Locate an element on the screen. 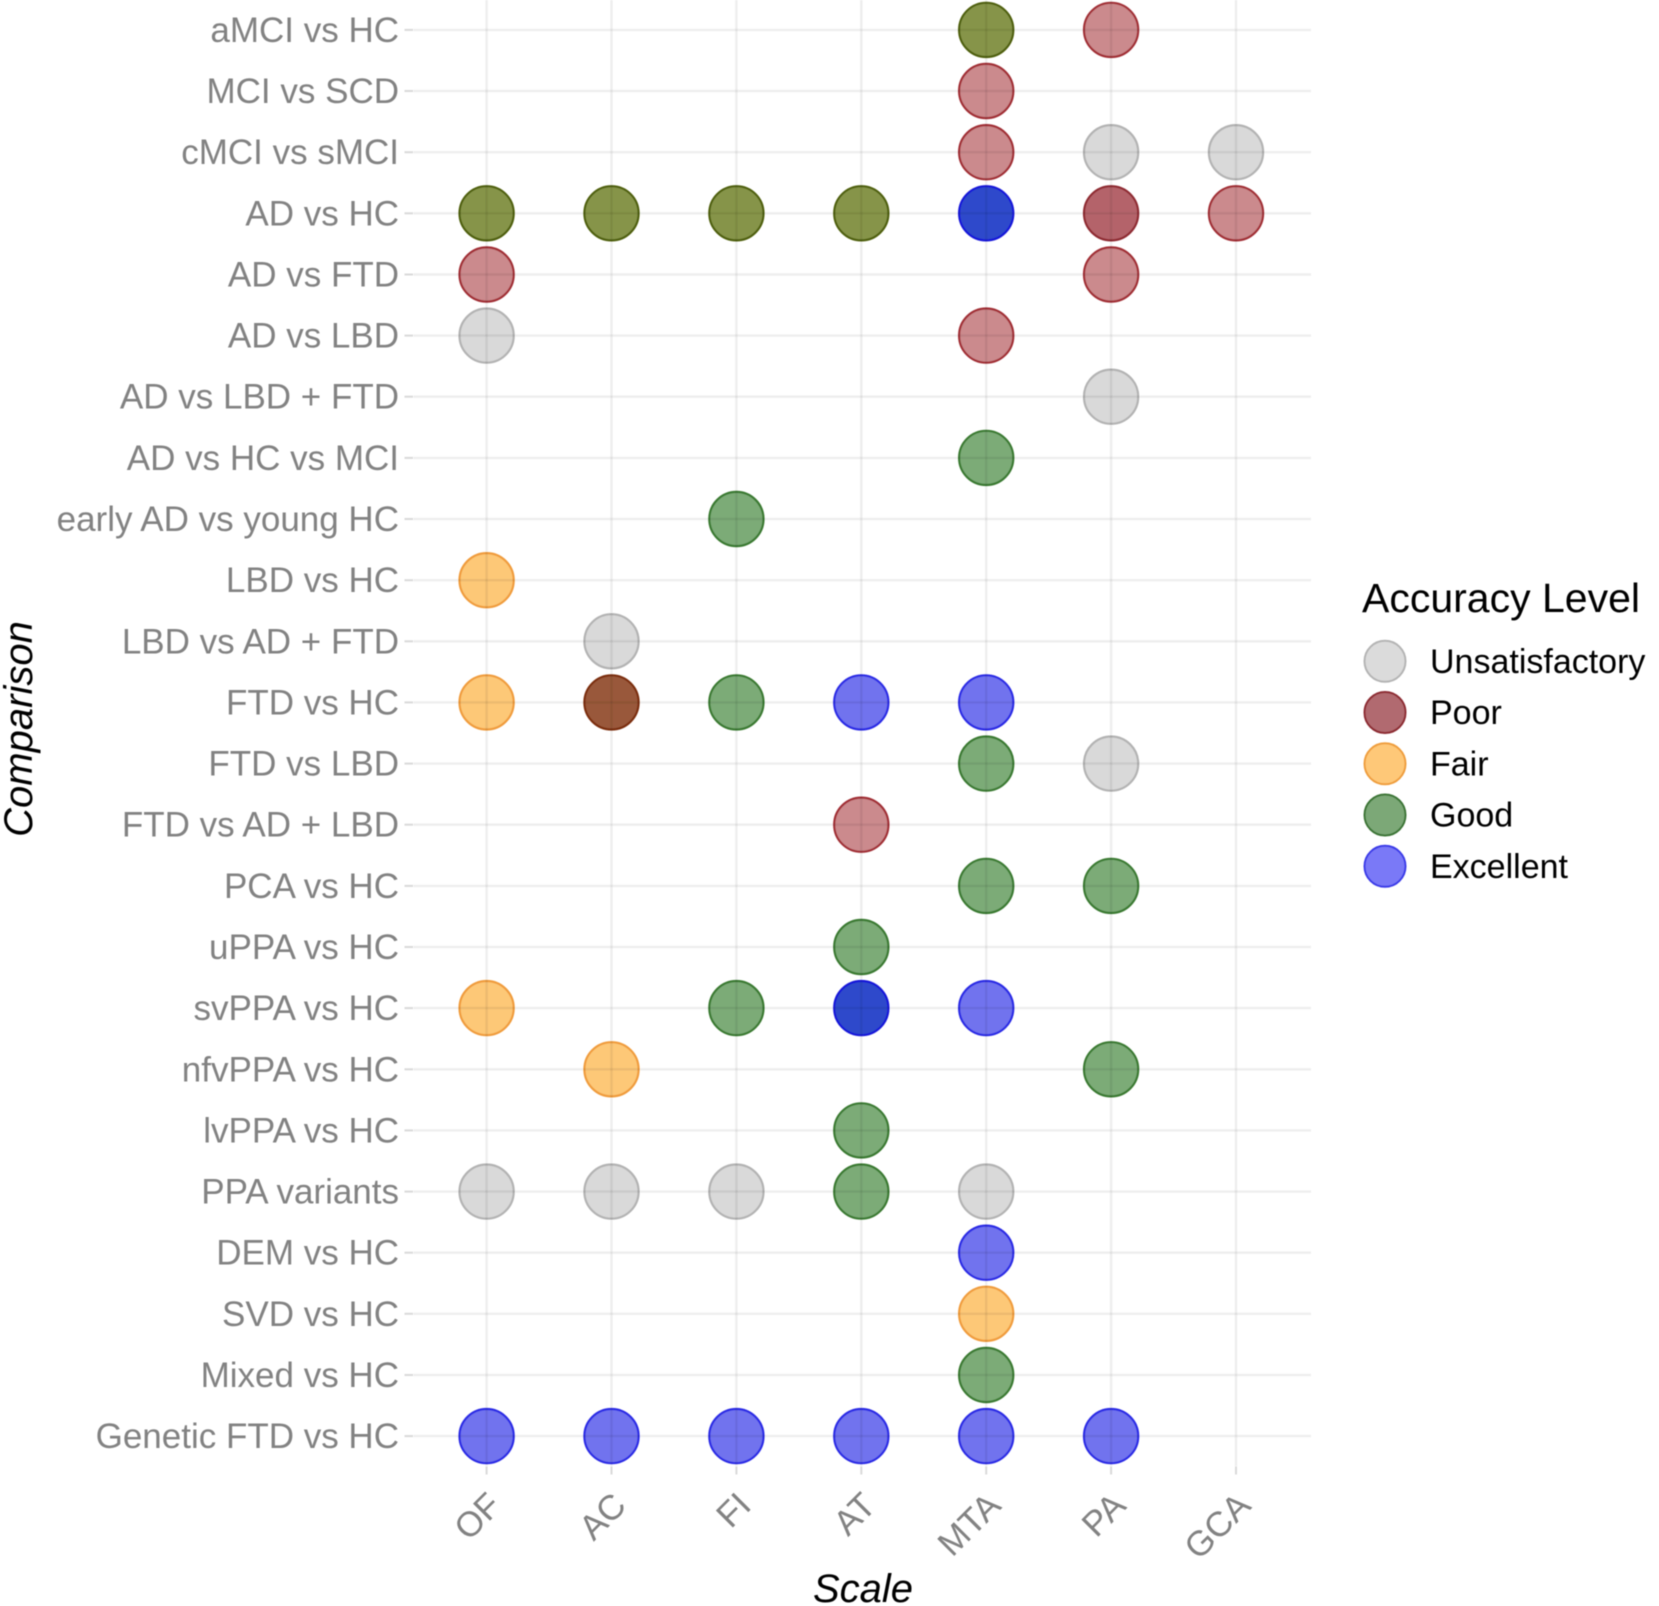  svg-text: AD vs LBD + FTD is located at coordinates (259, 397).